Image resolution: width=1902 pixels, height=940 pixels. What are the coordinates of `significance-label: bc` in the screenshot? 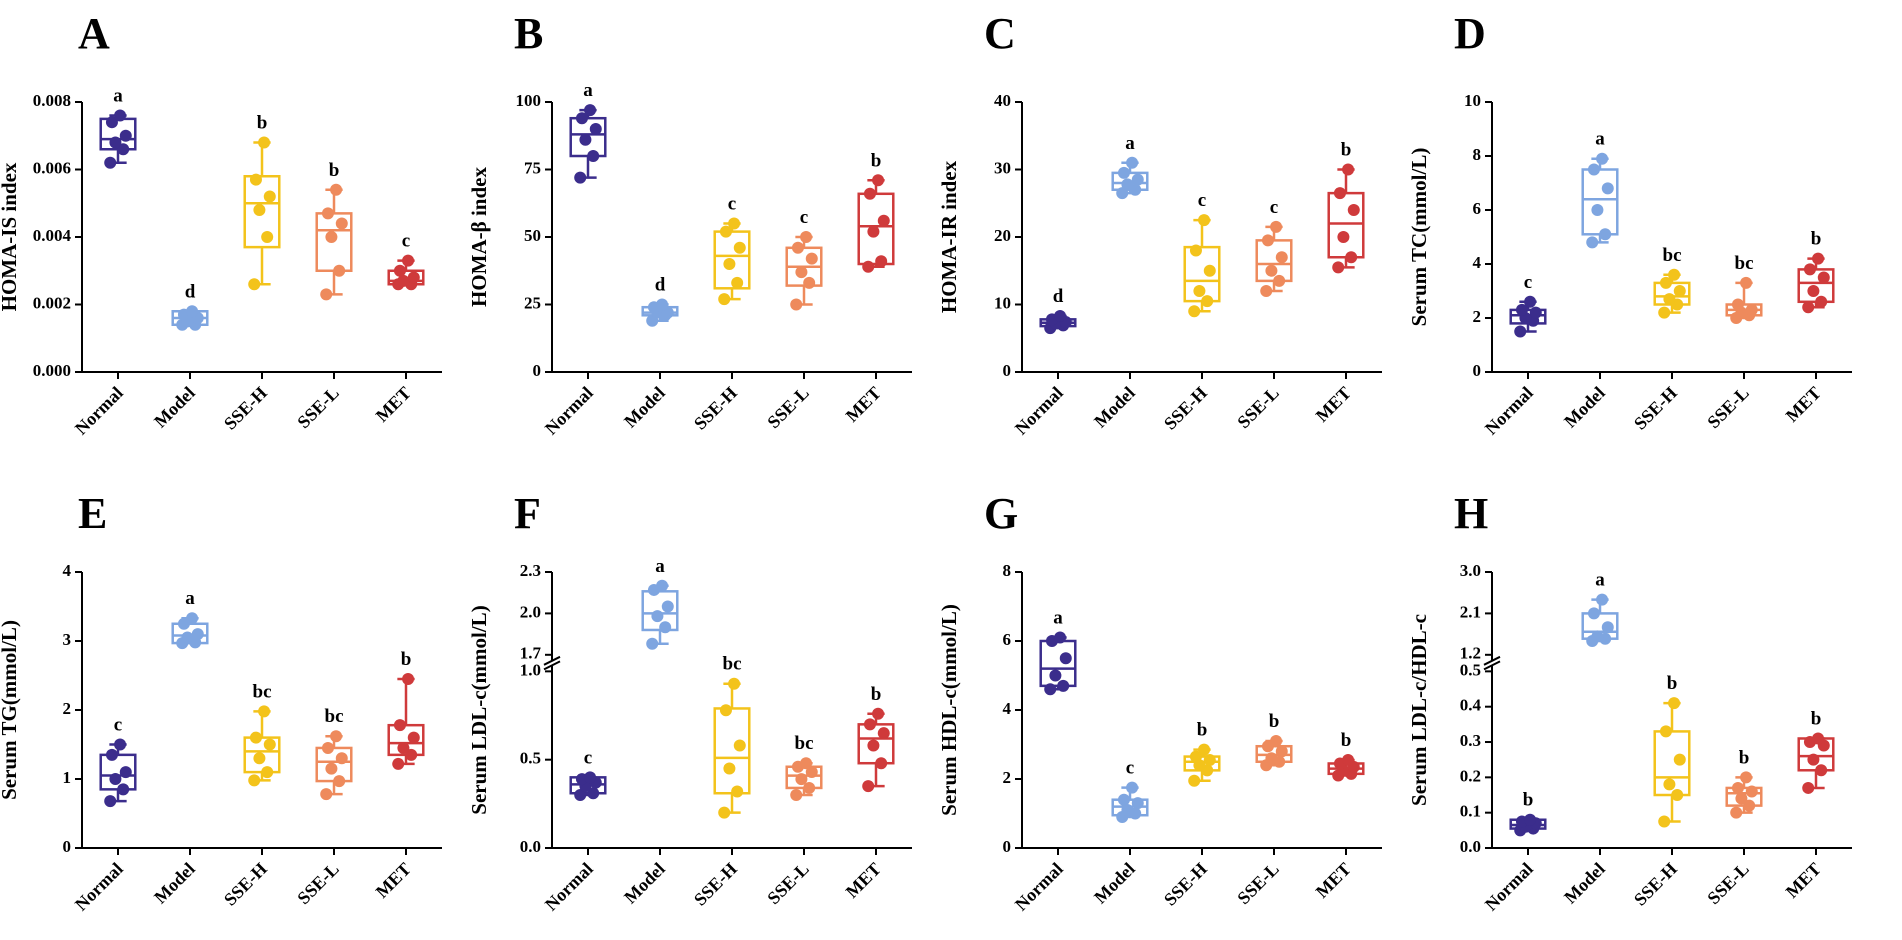 It's located at (1744, 263).